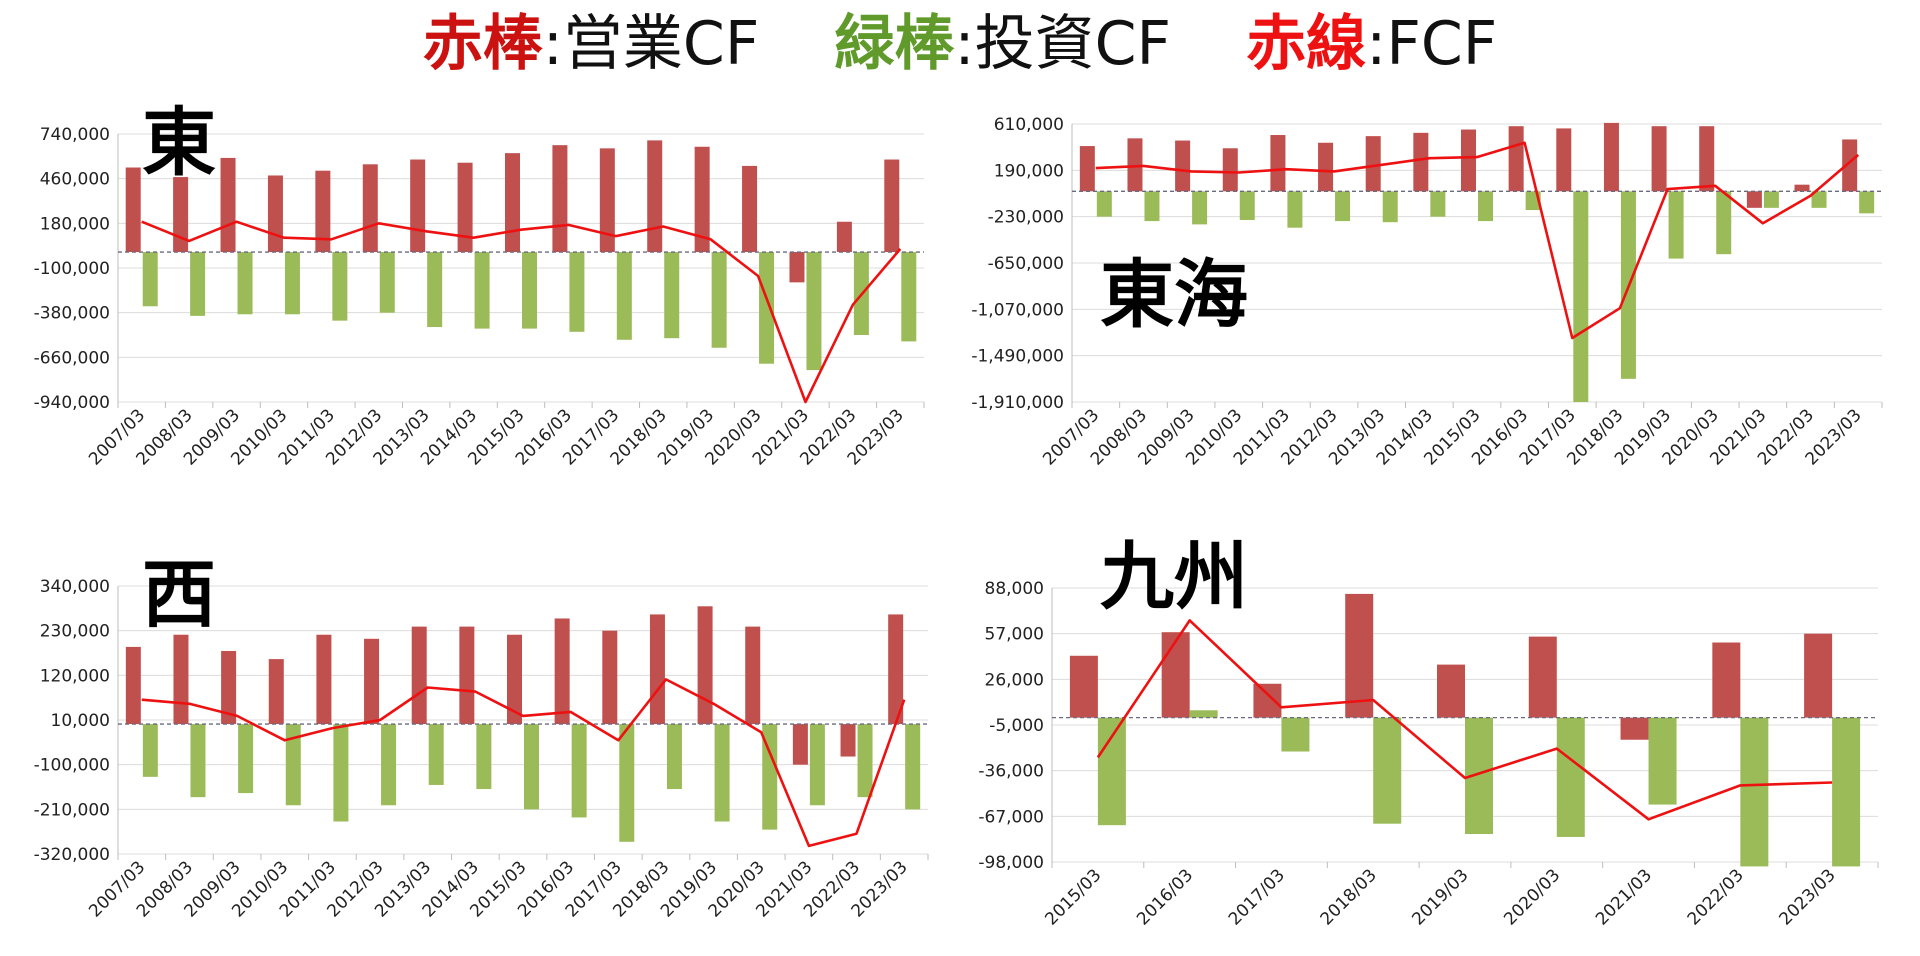 Image resolution: width=1920 pixels, height=956 pixels. Describe the element at coordinates (1017, 357) in the screenshot. I see `y-tick-label: -1,490,000` at that location.